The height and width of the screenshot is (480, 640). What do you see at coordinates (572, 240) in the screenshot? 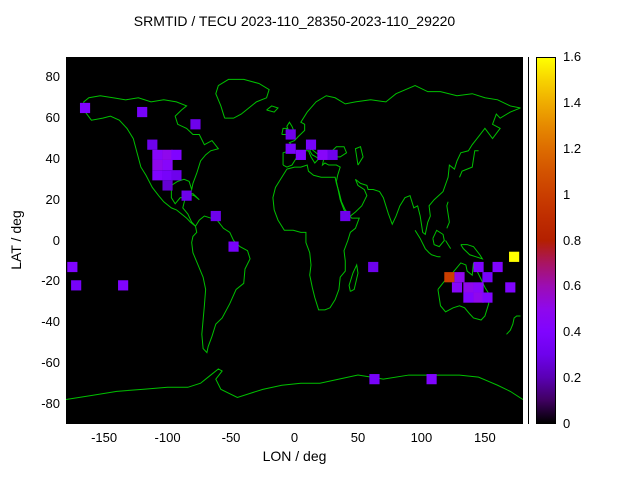
I see `colorbar-tick-label: 0.8` at bounding box center [572, 240].